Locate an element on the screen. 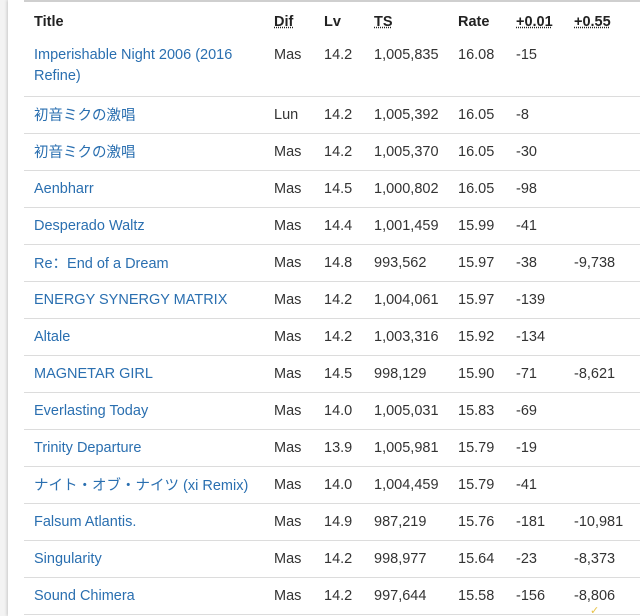 The image size is (640, 616). rate-cell: 15.64 is located at coordinates (476, 558).